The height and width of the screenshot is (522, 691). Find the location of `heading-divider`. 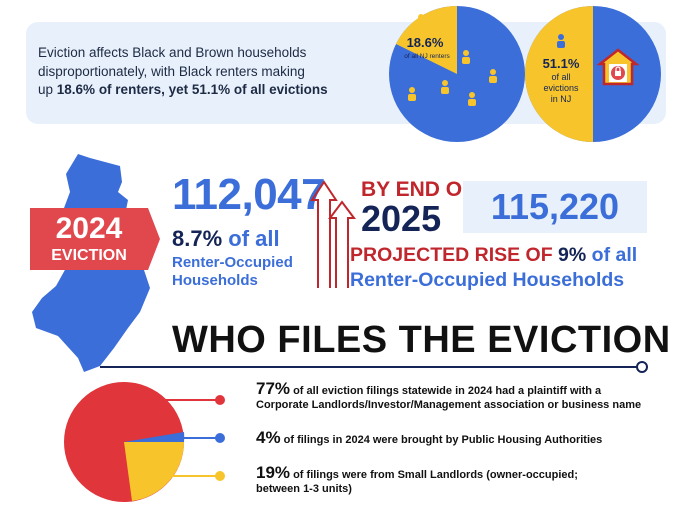

heading-divider is located at coordinates (370, 367).